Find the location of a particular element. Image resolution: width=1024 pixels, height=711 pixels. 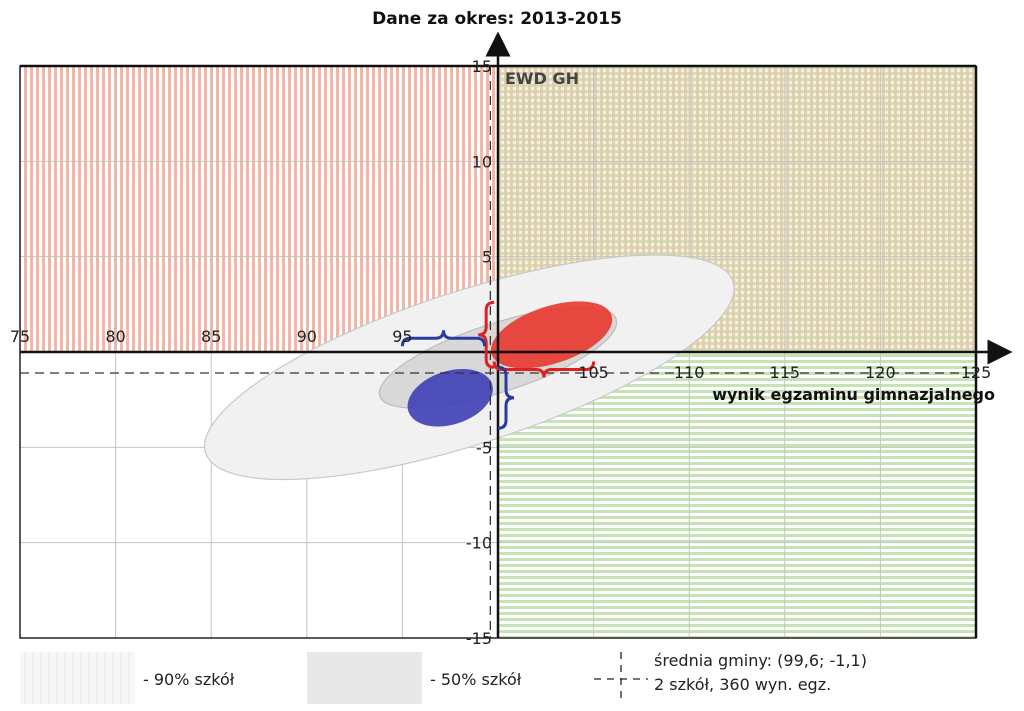

x-tick-label: 75 is located at coordinates (20, 336).